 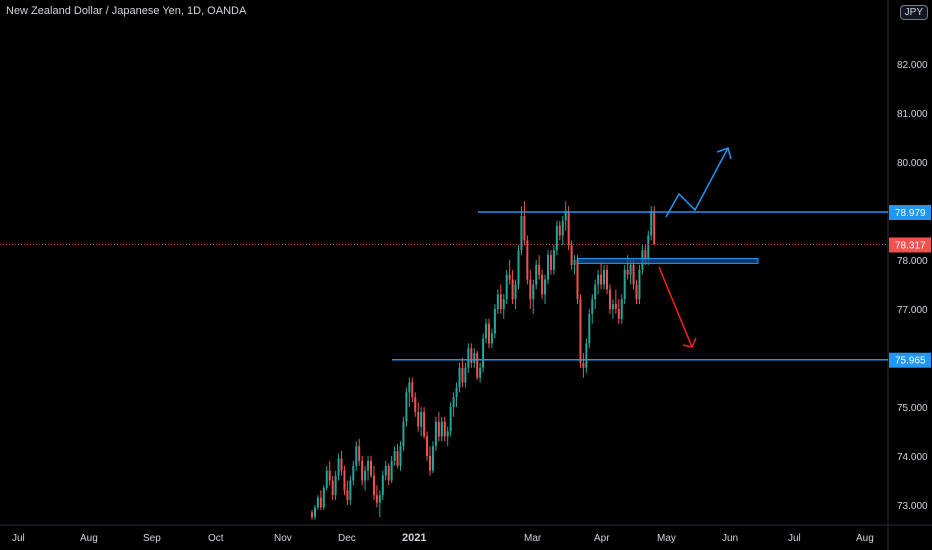 What do you see at coordinates (668, 261) in the screenshot?
I see `supply-zone-rect` at bounding box center [668, 261].